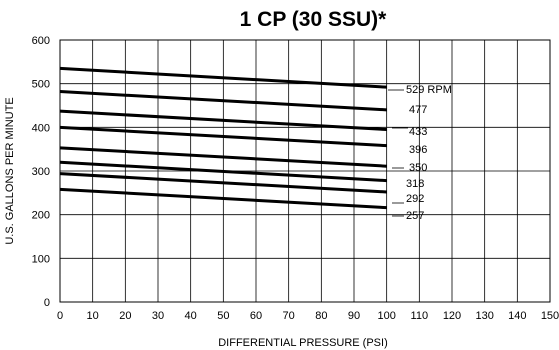 Image resolution: width=559 pixels, height=350 pixels. I want to click on x-tick-label: 40, so click(191, 316).